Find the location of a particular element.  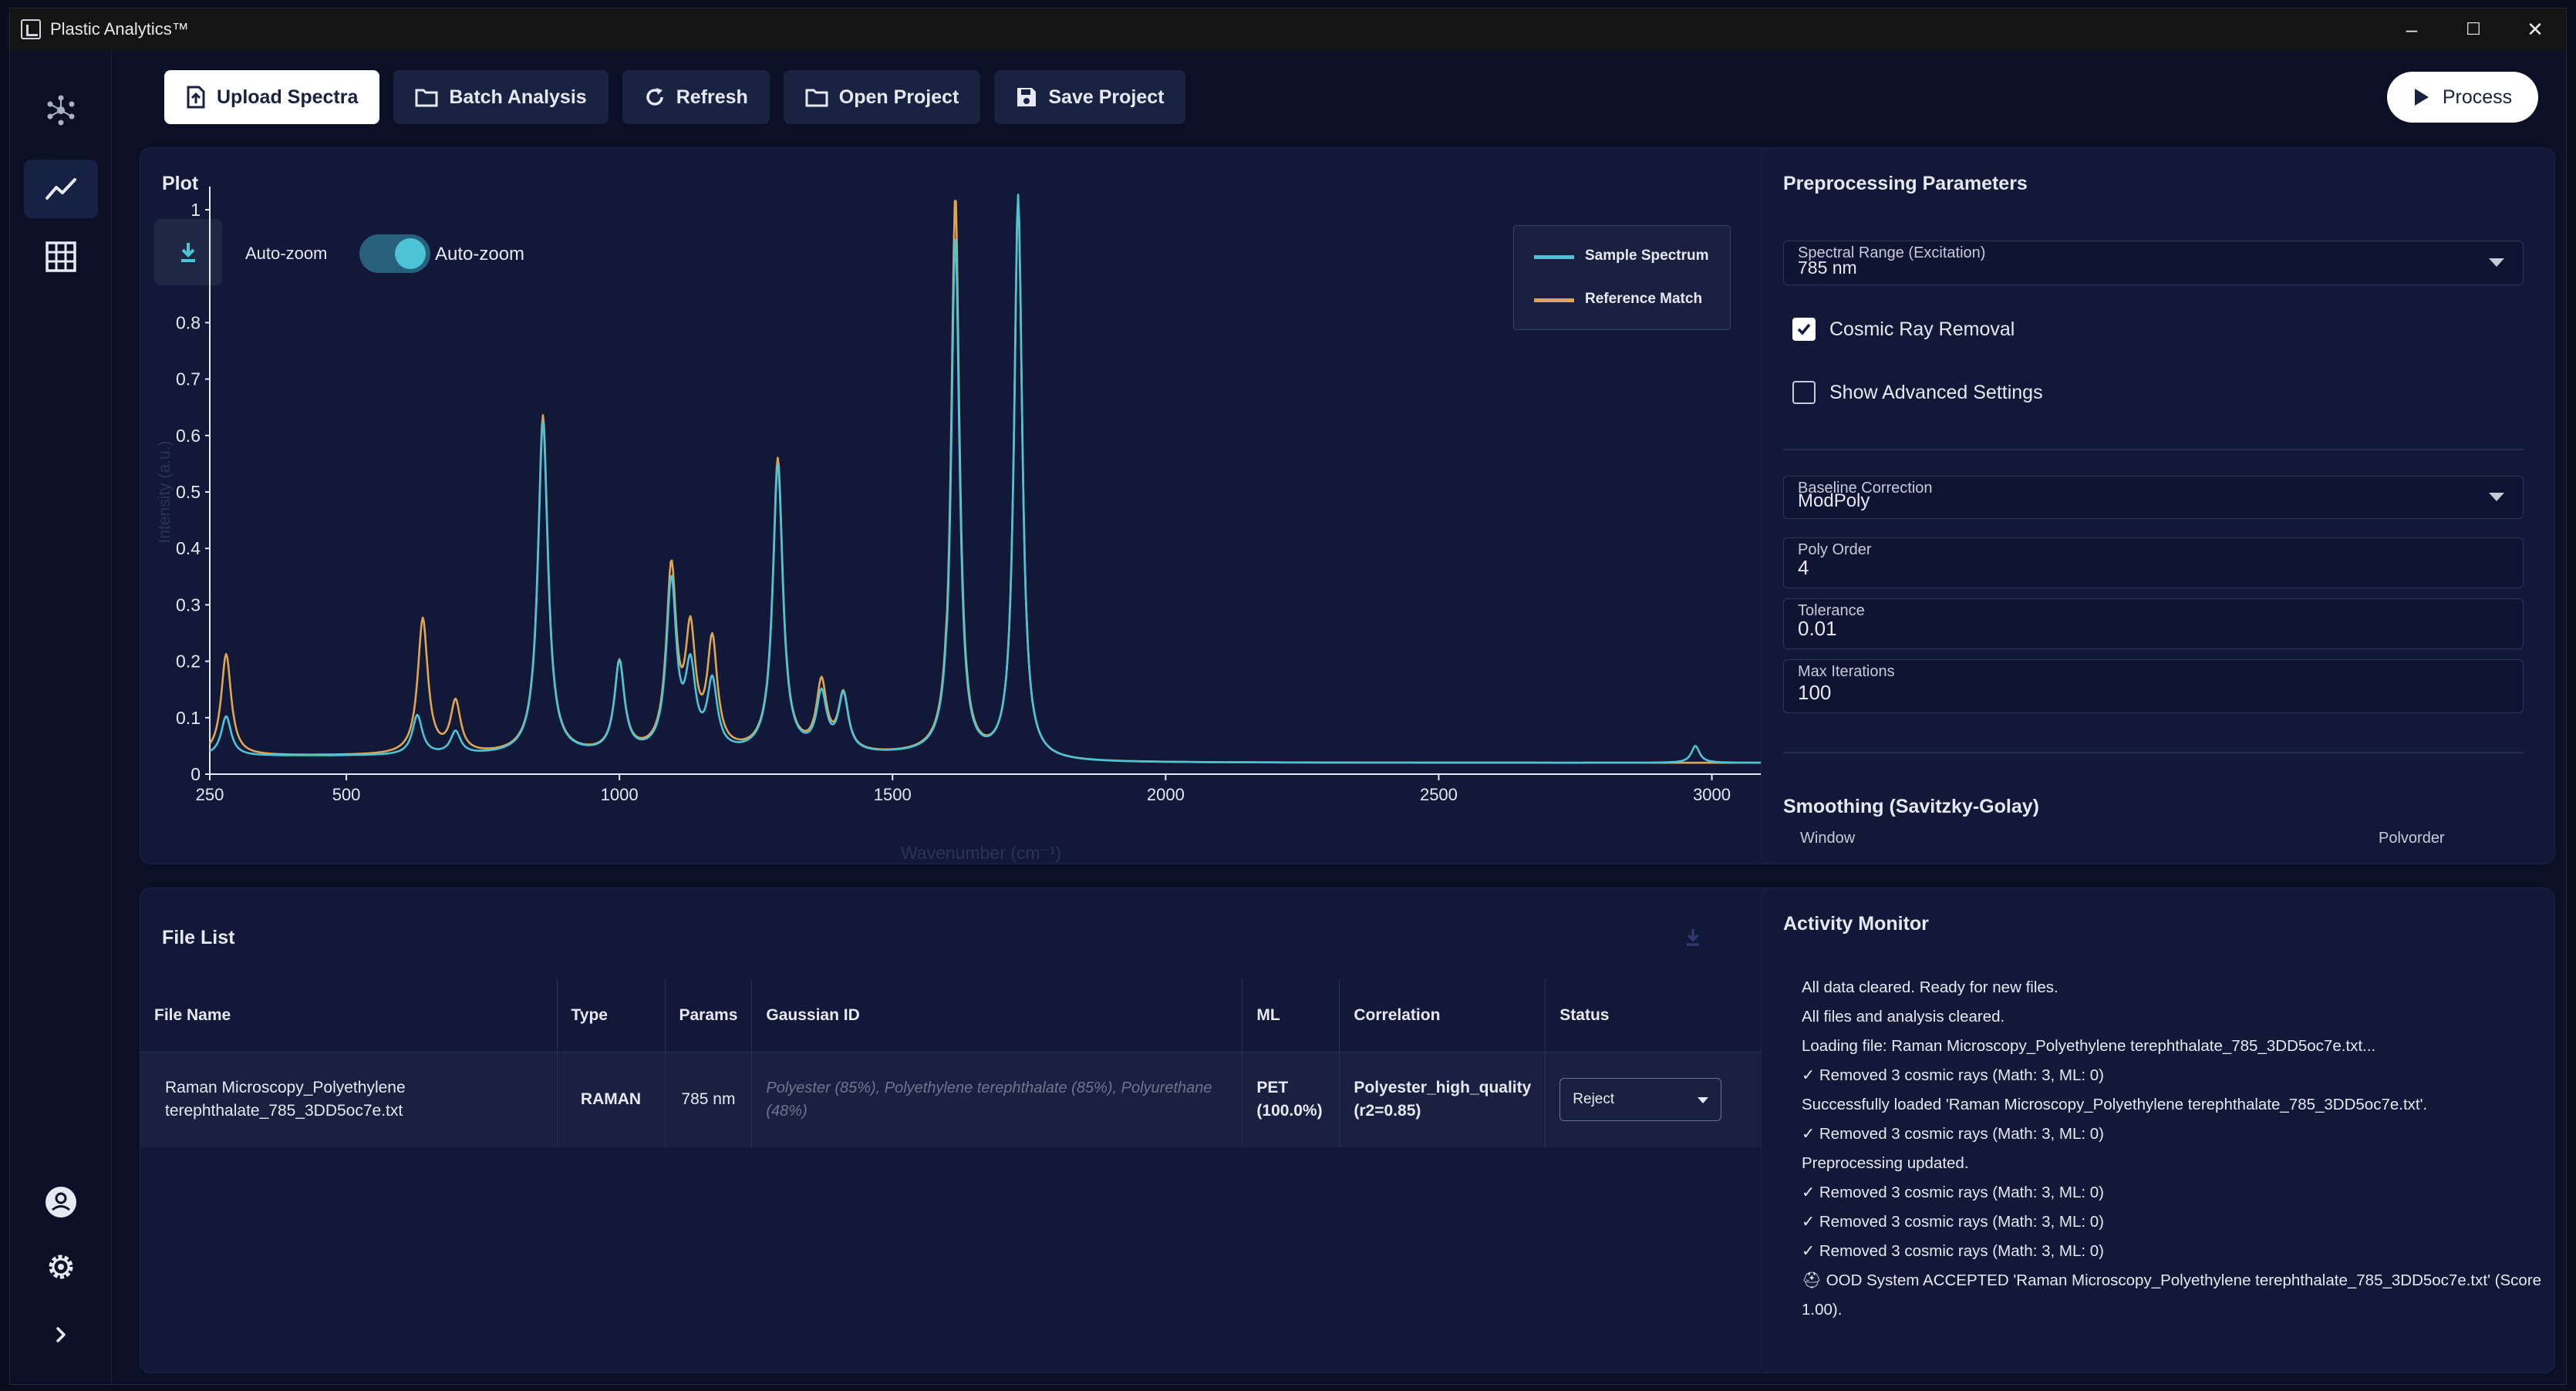

expand-sidebar-button is located at coordinates (61, 1335).